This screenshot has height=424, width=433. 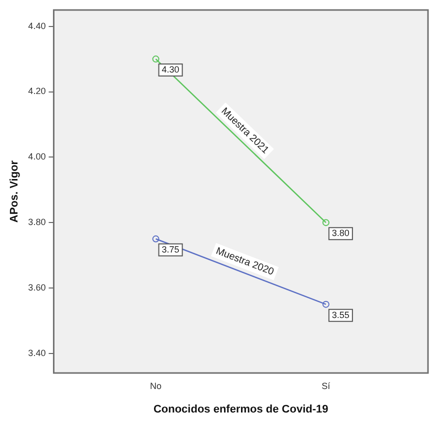 What do you see at coordinates (341, 233) in the screenshot?
I see `data-label: 3.80` at bounding box center [341, 233].